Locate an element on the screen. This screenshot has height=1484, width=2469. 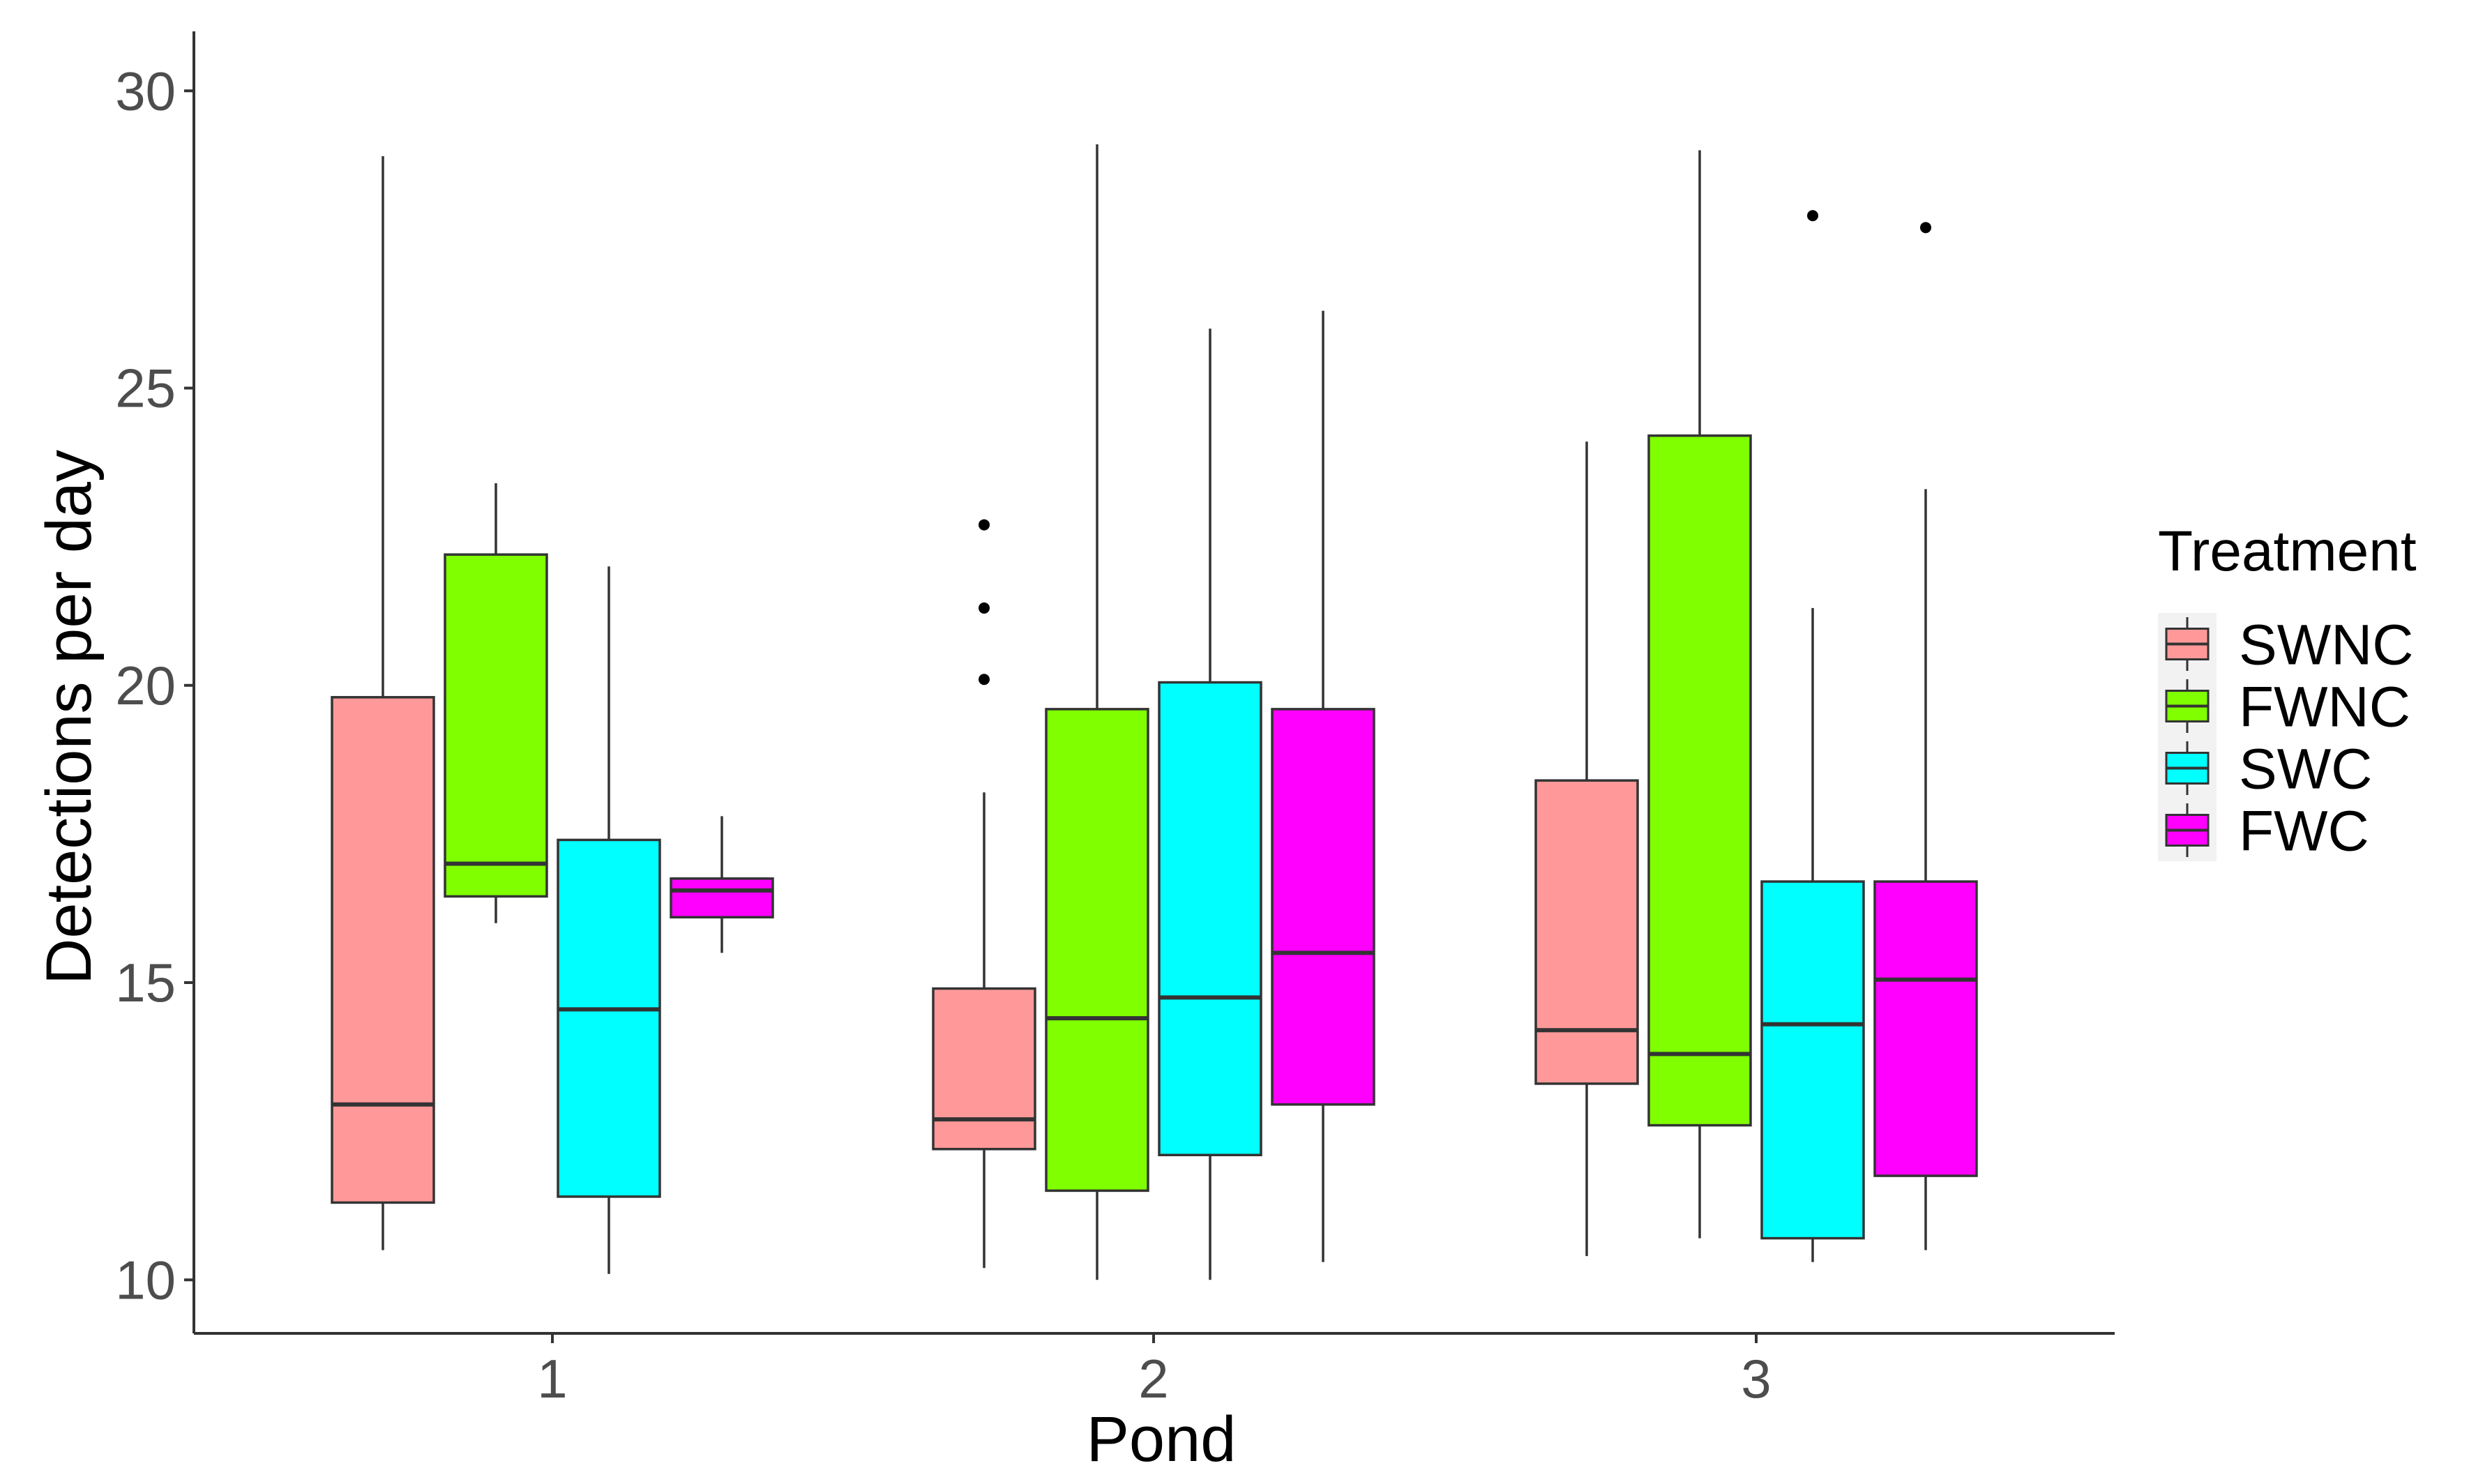
y-tick-label: 25 is located at coordinates (146, 388).